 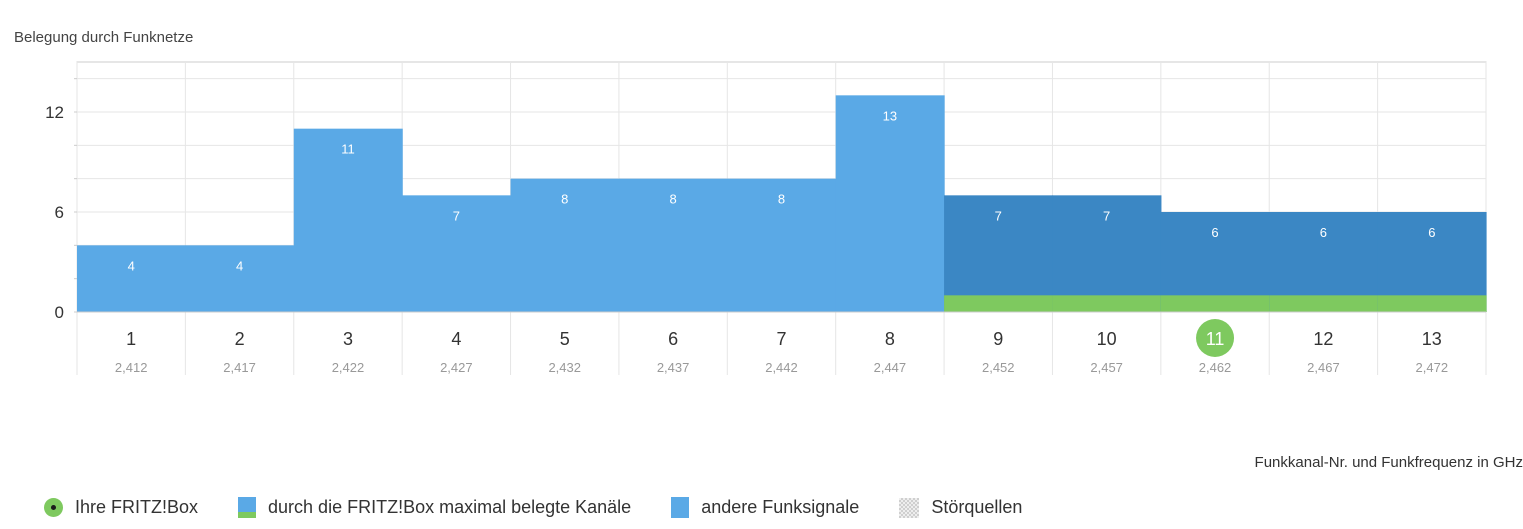 I want to click on x-tick-label: 7, so click(x=781, y=339).